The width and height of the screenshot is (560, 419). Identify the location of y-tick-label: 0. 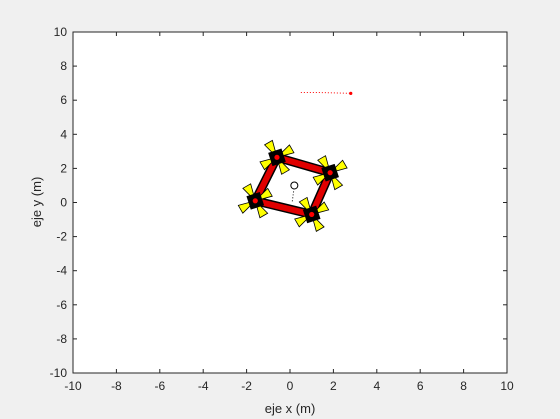
(63, 203).